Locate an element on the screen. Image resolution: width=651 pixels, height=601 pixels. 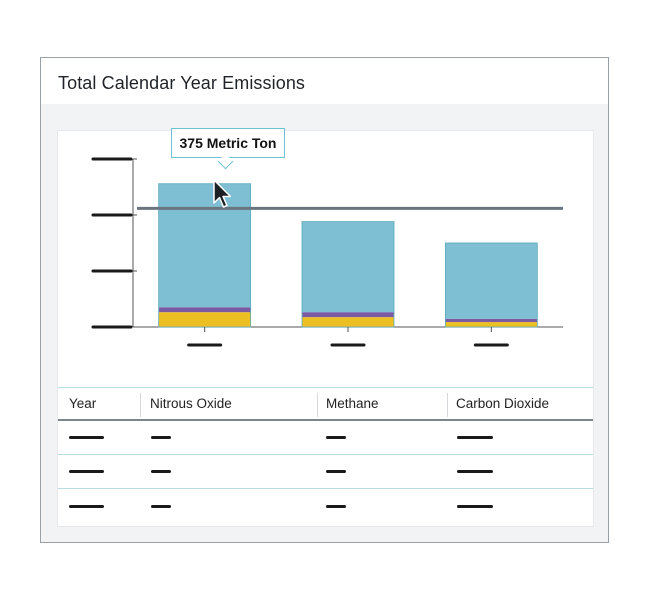
card-header: Total Calendar Year Emissions is located at coordinates (324, 81).